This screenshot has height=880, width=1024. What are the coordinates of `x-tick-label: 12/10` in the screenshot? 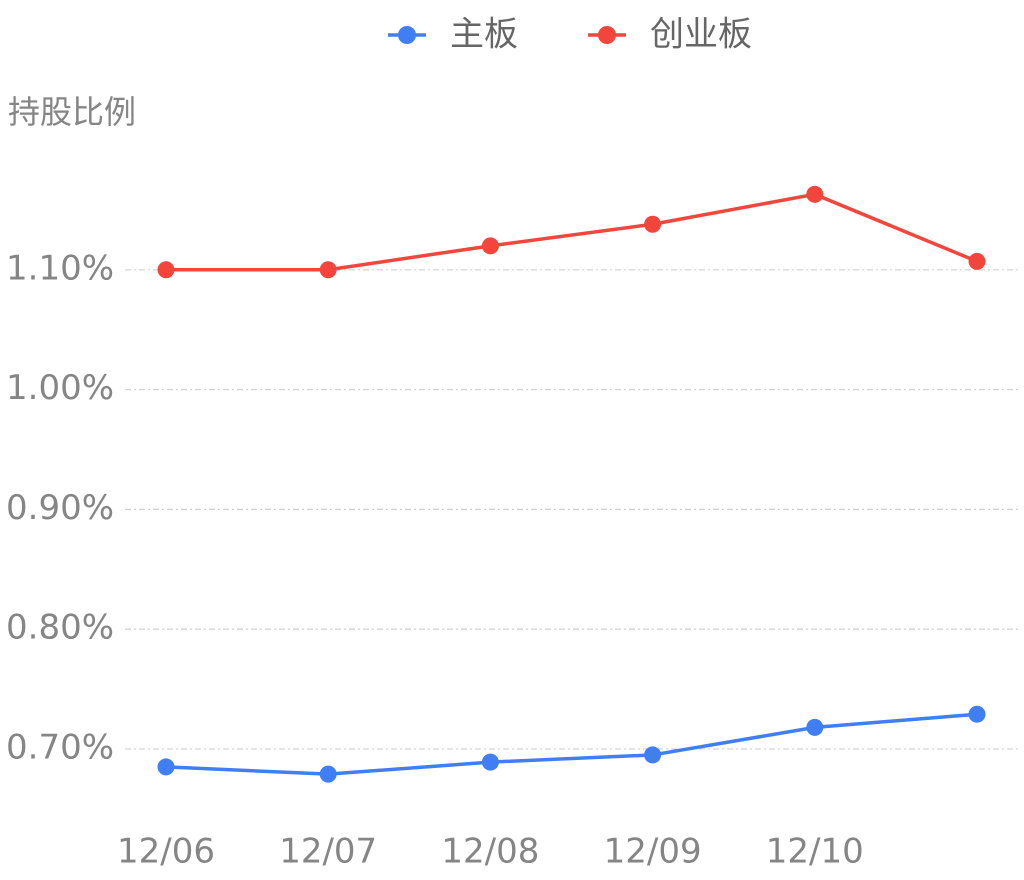 It's located at (815, 852).